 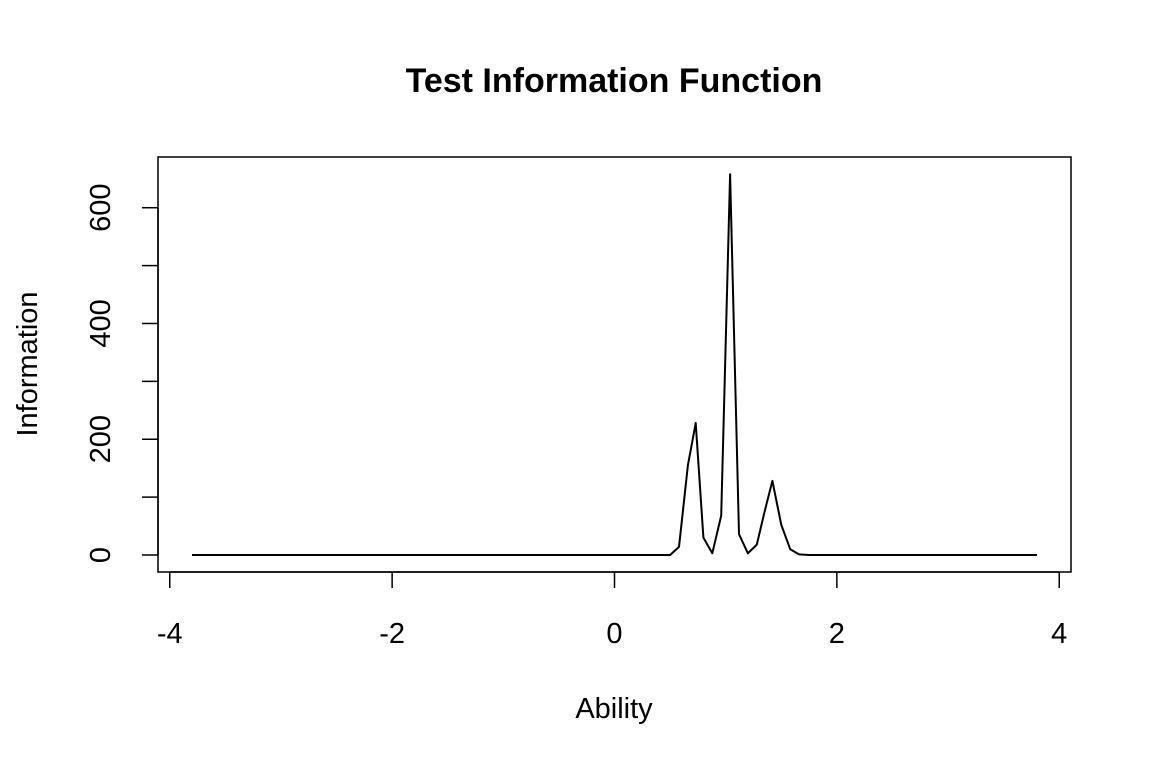 I want to click on x-tick-label: -4, so click(x=170, y=634).